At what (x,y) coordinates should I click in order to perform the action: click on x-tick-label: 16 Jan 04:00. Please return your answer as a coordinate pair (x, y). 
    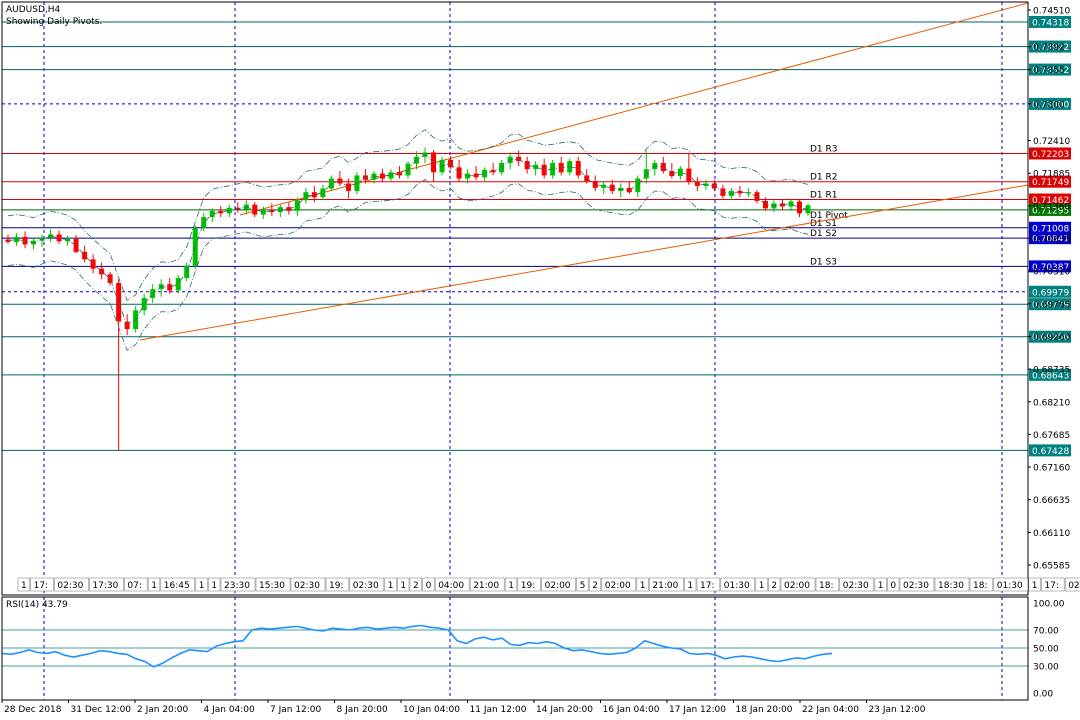
    Looking at the image, I should click on (631, 710).